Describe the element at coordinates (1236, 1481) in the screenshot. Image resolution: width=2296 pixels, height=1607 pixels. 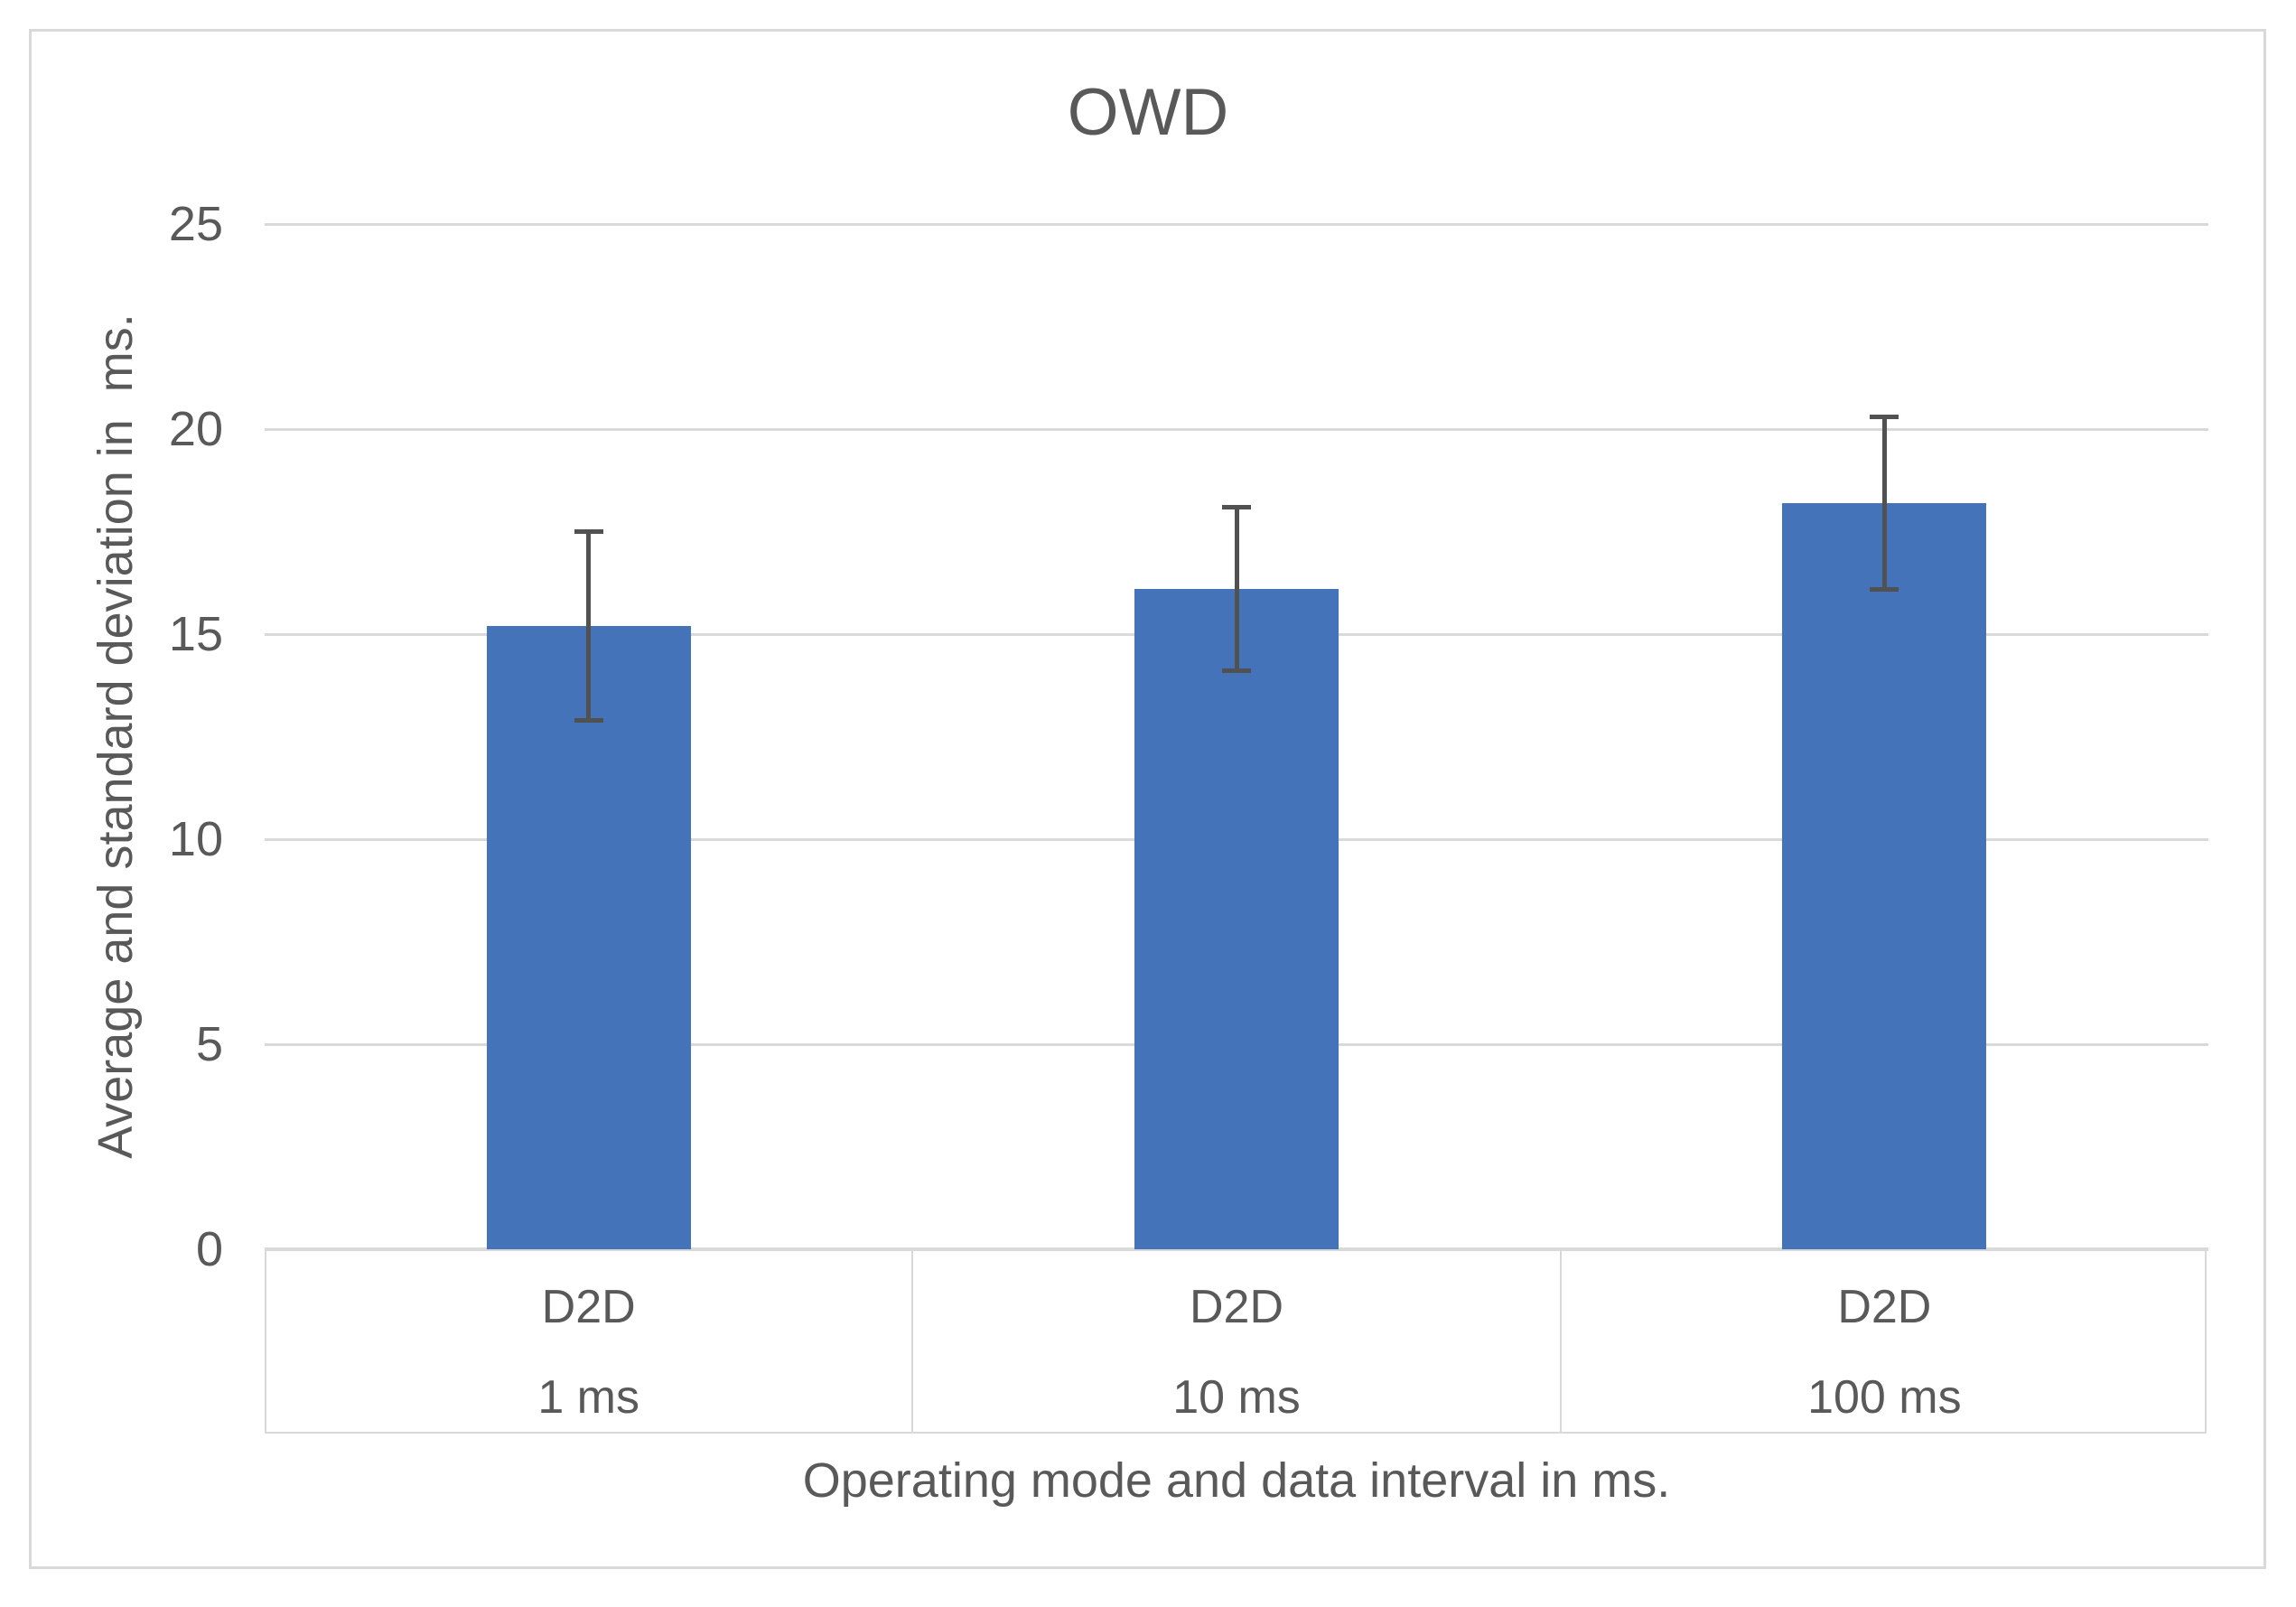
I see `x-axis-title: Operating mode and data interval in ms.` at that location.